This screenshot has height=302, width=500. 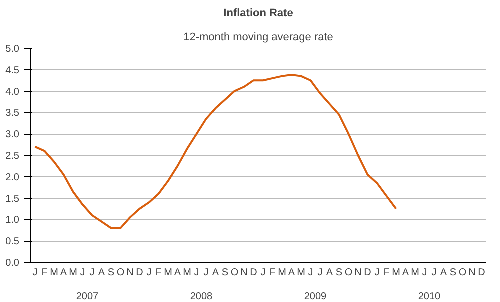 What do you see at coordinates (13, 114) in the screenshot?
I see `y-tick-label: 3.5` at bounding box center [13, 114].